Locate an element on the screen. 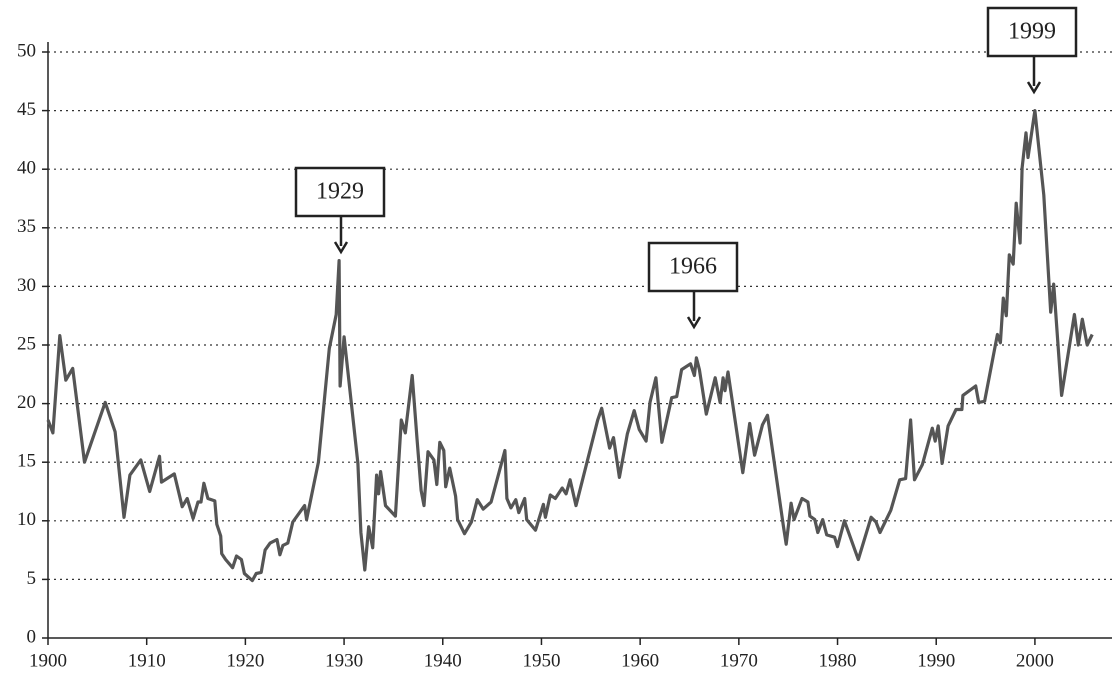 This screenshot has width=1114, height=676. x-tick-label: 1930 is located at coordinates (344, 660).